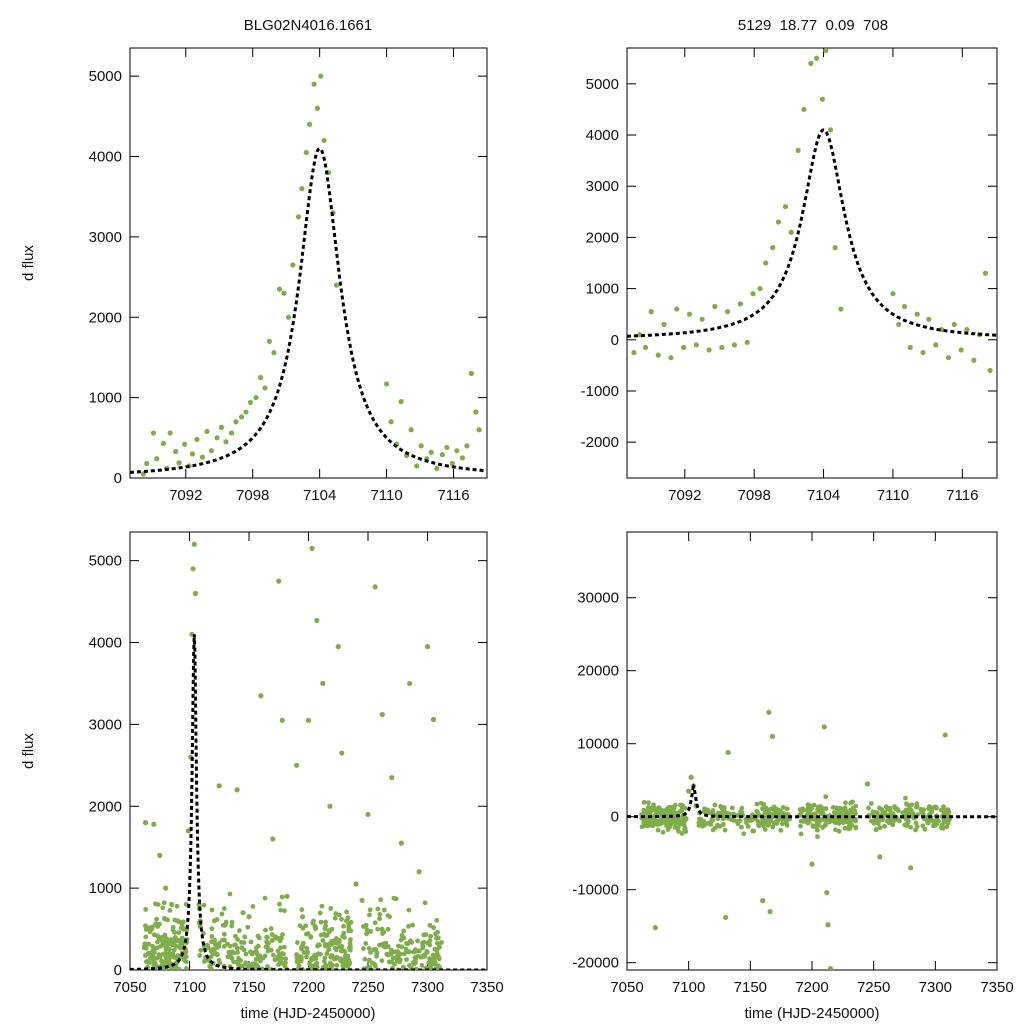 The image size is (1024, 1024). Describe the element at coordinates (367, 987) in the screenshot. I see `x-tick-label-7250: 7250` at that location.